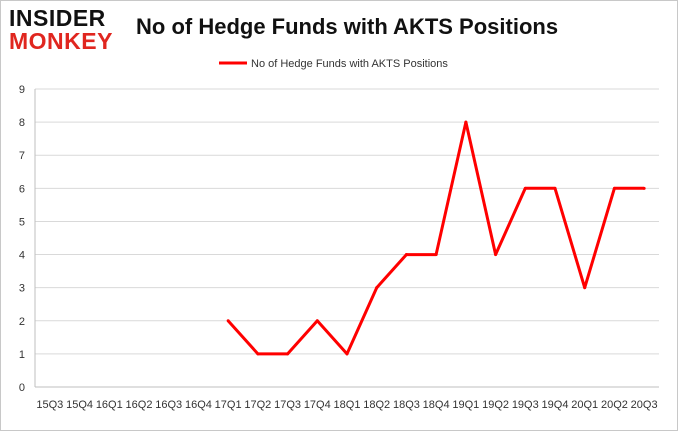  I want to click on x-tick-label: 18Q3, so click(406, 405).